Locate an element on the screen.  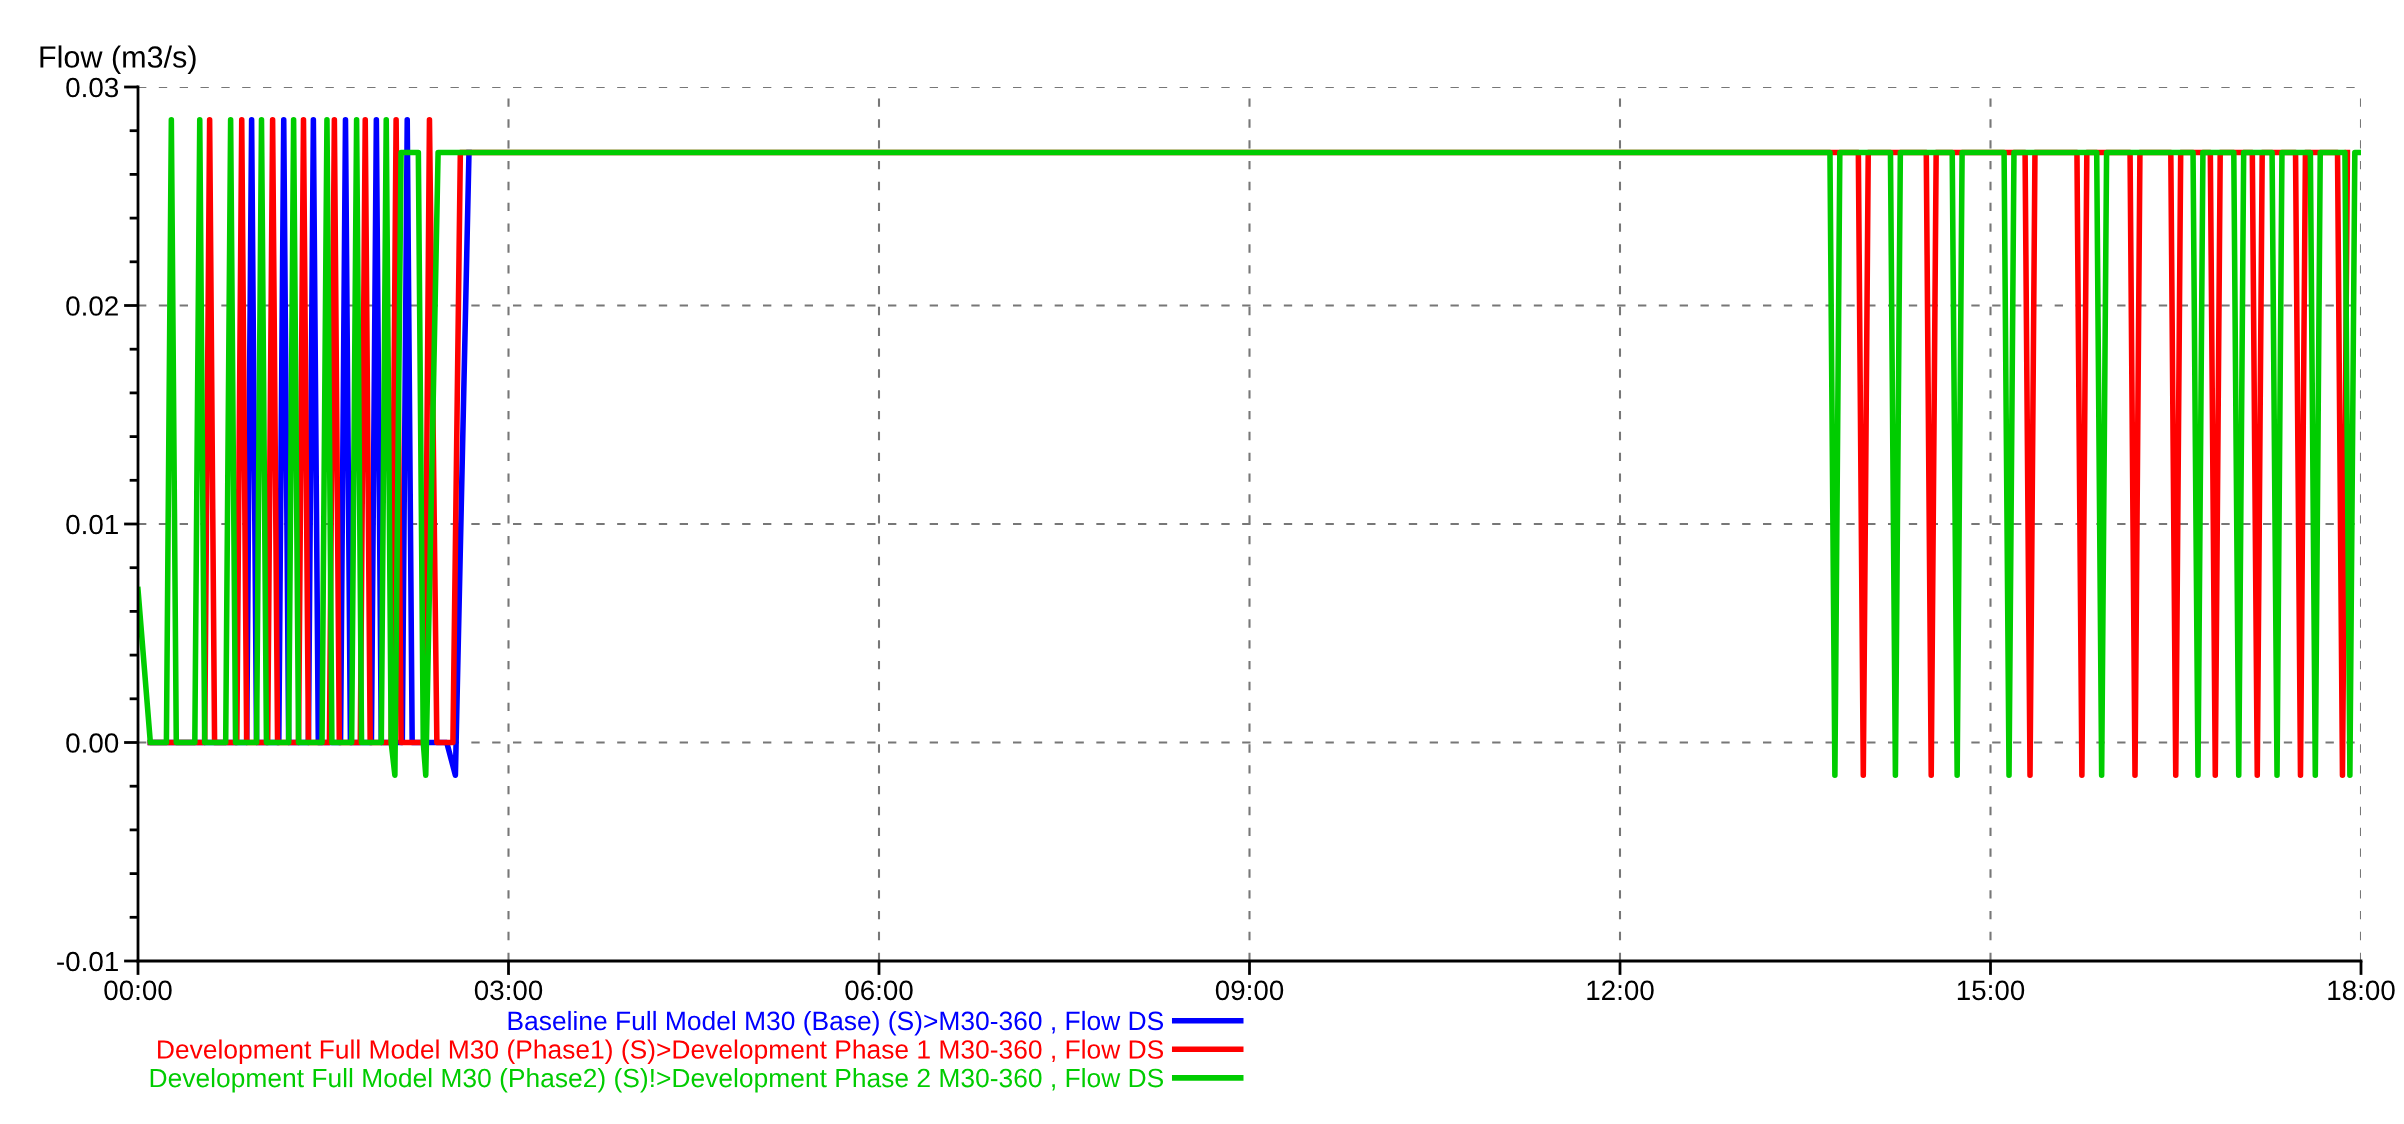
y-tick-label: 0.00 is located at coordinates (92, 743).